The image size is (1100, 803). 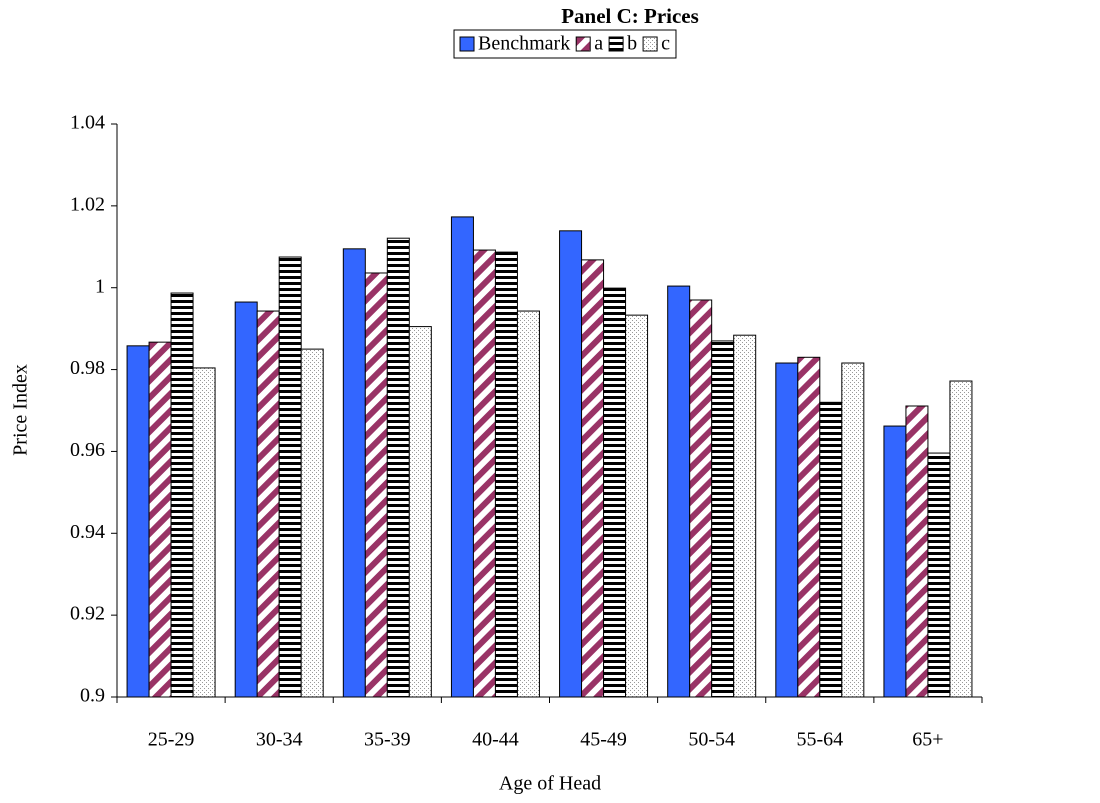 What do you see at coordinates (598, 44) in the screenshot?
I see `legend-label: a` at bounding box center [598, 44].